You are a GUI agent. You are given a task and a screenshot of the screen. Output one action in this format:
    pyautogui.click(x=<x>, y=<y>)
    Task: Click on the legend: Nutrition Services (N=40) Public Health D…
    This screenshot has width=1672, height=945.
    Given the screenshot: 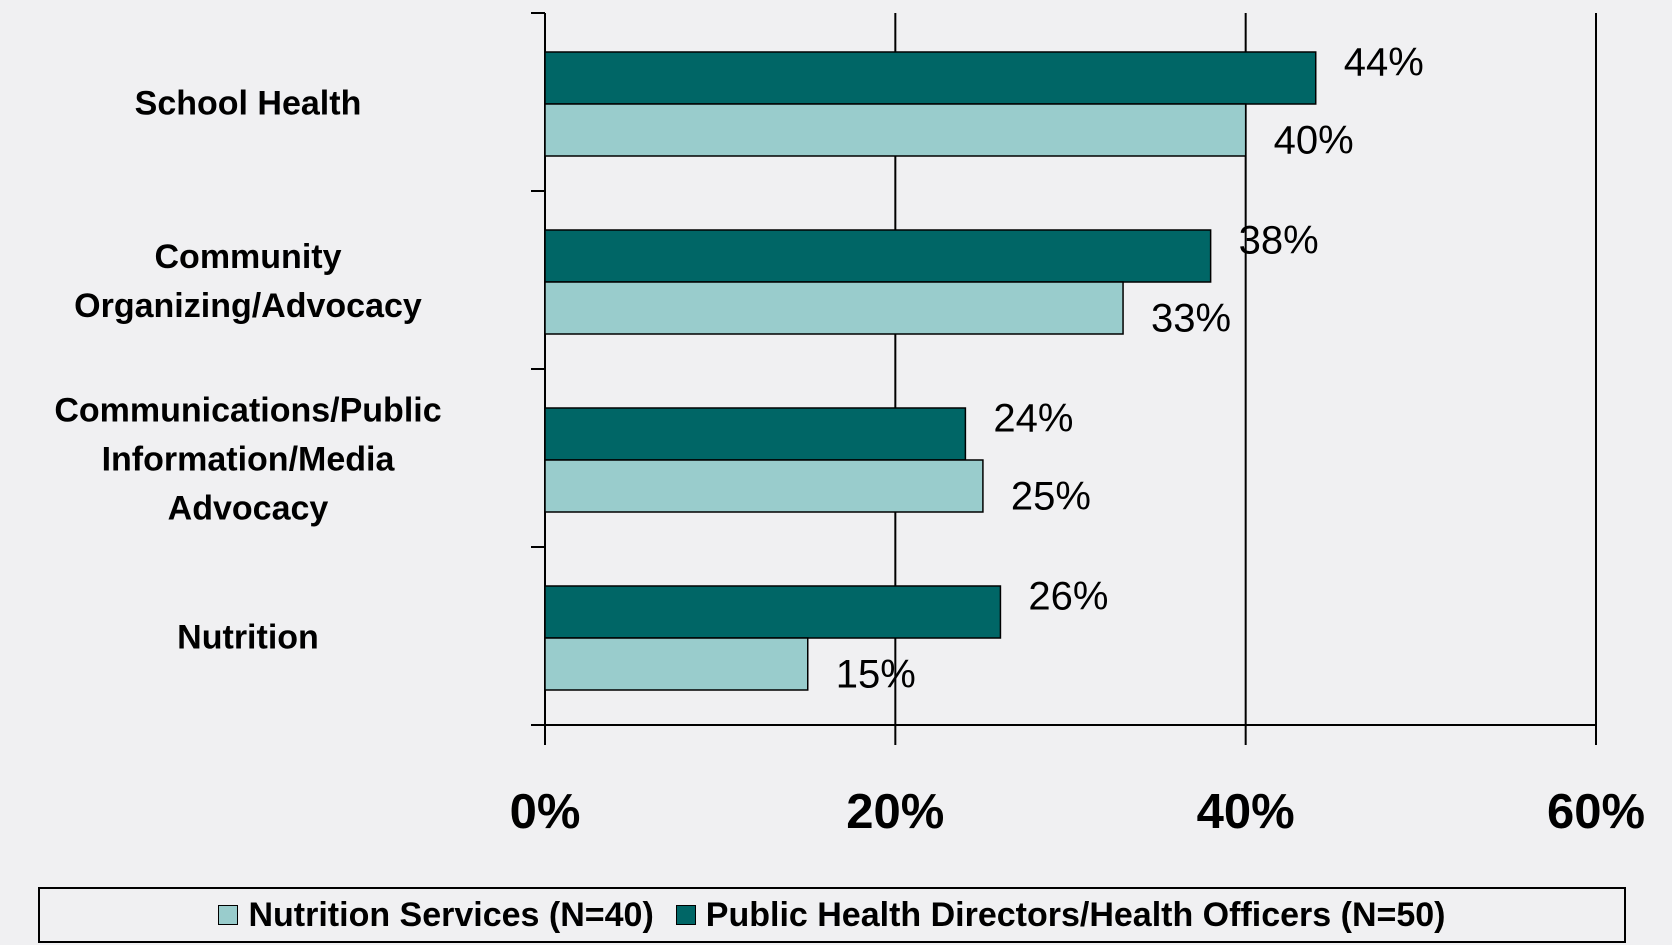 What is the action you would take?
    pyautogui.click(x=832, y=915)
    